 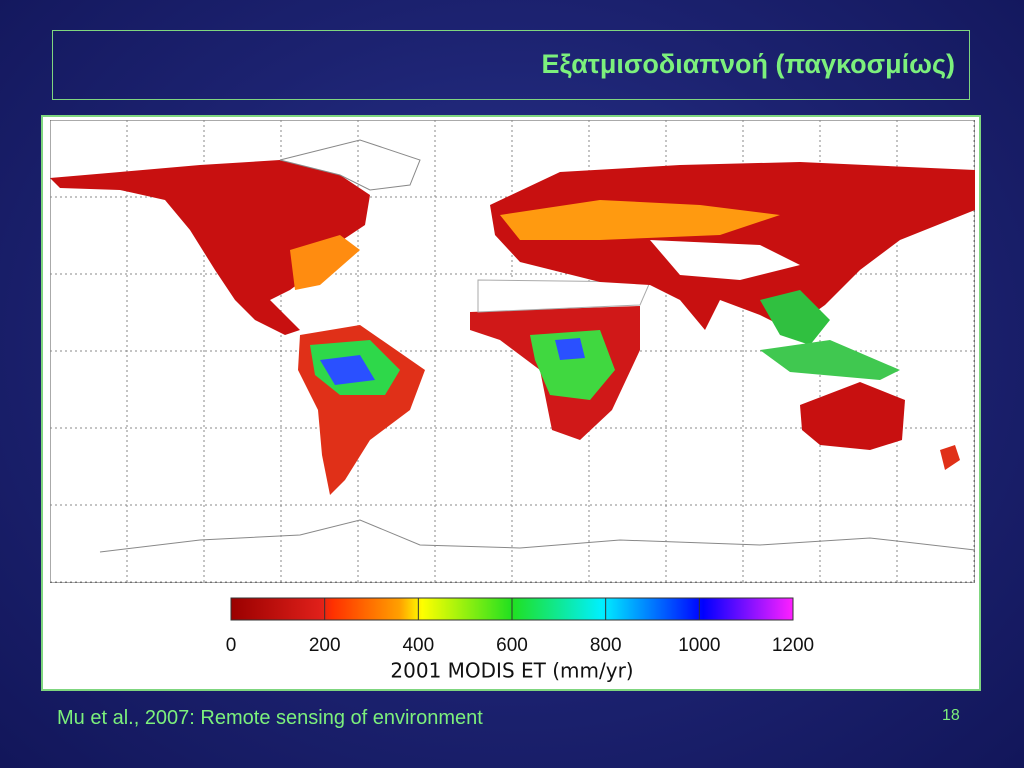 What do you see at coordinates (350, 165) in the screenshot?
I see `greenland` at bounding box center [350, 165].